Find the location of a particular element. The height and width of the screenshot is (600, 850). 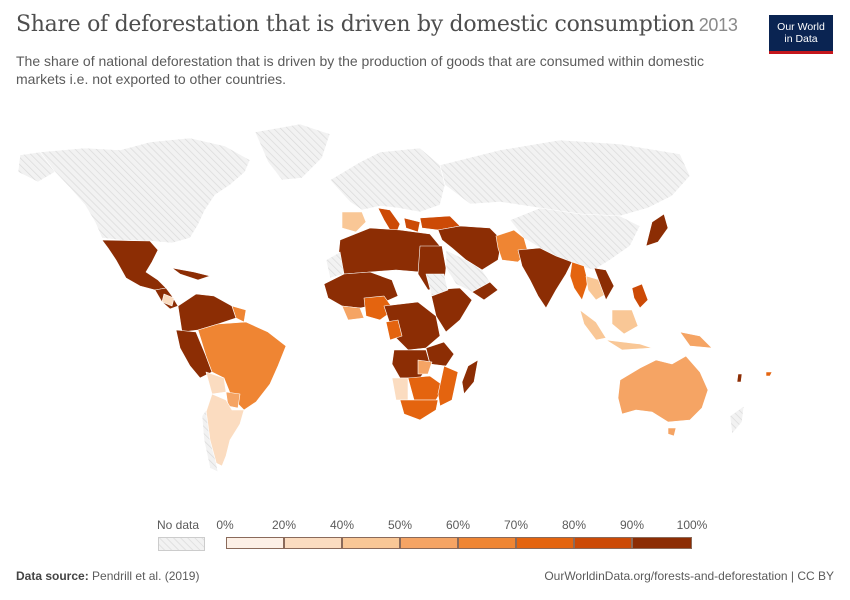

country-indonesia-borneo is located at coordinates (625, 322).